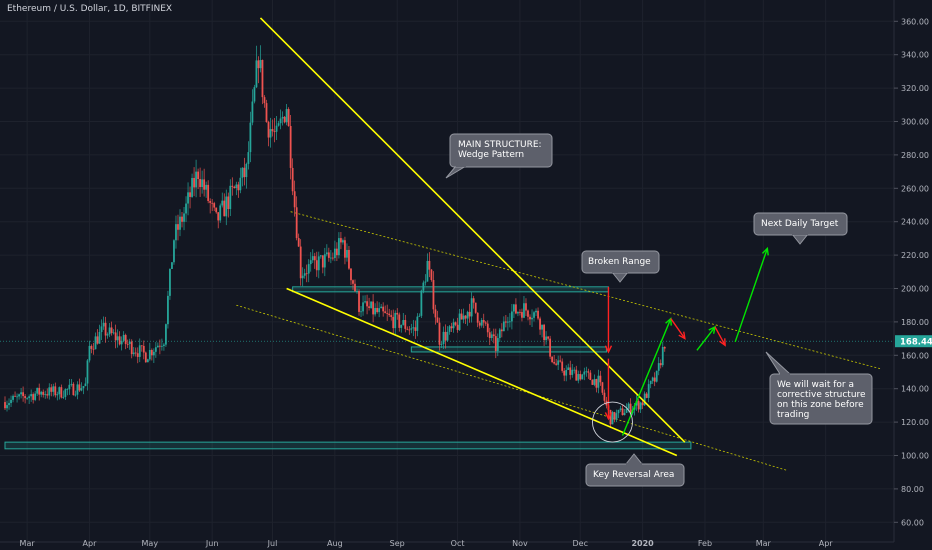  What do you see at coordinates (642, 543) in the screenshot?
I see `x-tick-label: 2020` at bounding box center [642, 543].